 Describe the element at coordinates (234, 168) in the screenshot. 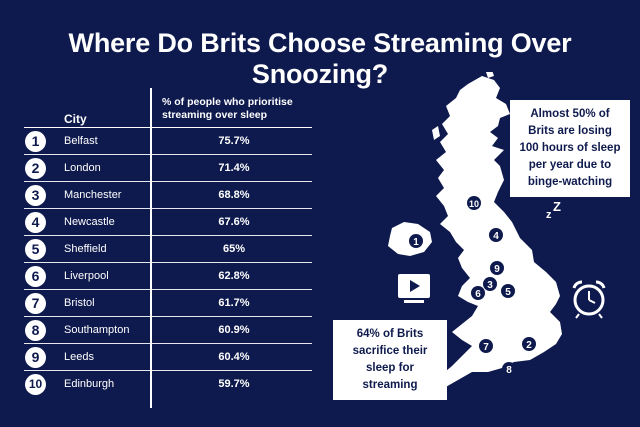

I see `city-percentage: 71.4%` at that location.